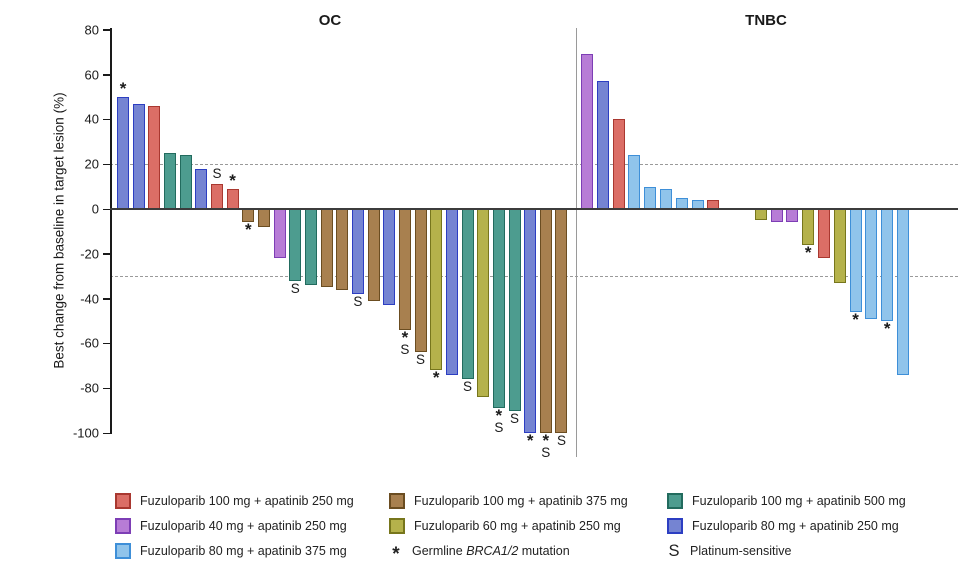 Image resolution: width=976 pixels, height=578 pixels. Describe the element at coordinates (534, 209) in the screenshot. I see `zero-baseline` at that location.